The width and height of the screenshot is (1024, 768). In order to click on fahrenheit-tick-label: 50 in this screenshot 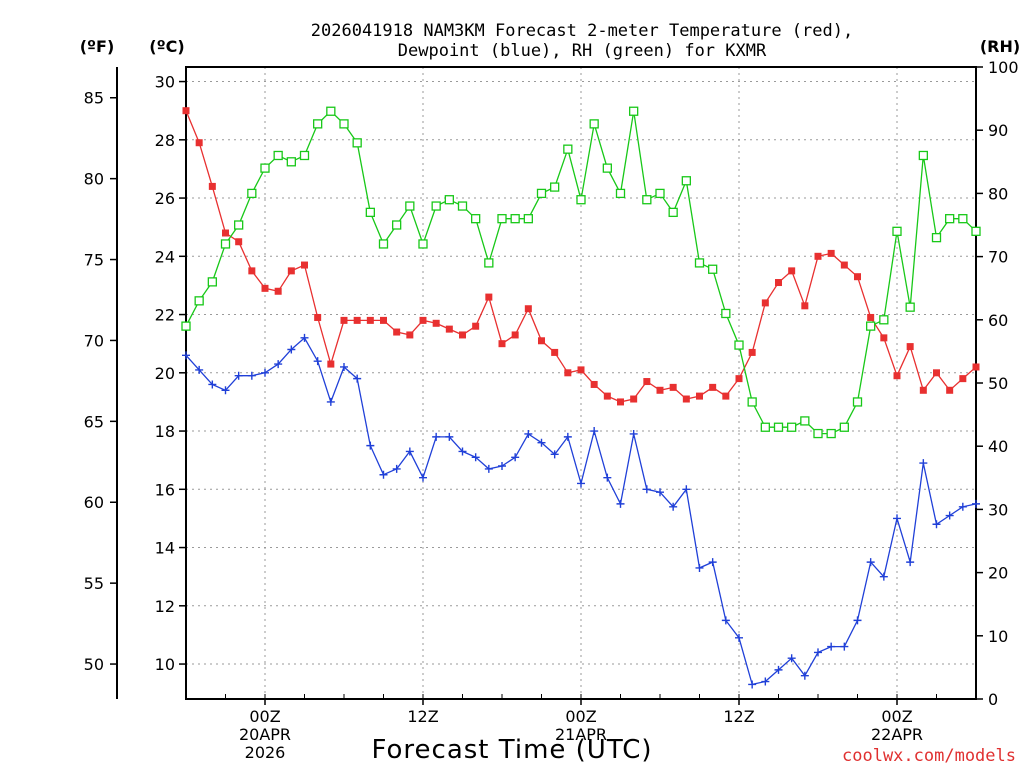, I will do `click(94, 664)`.